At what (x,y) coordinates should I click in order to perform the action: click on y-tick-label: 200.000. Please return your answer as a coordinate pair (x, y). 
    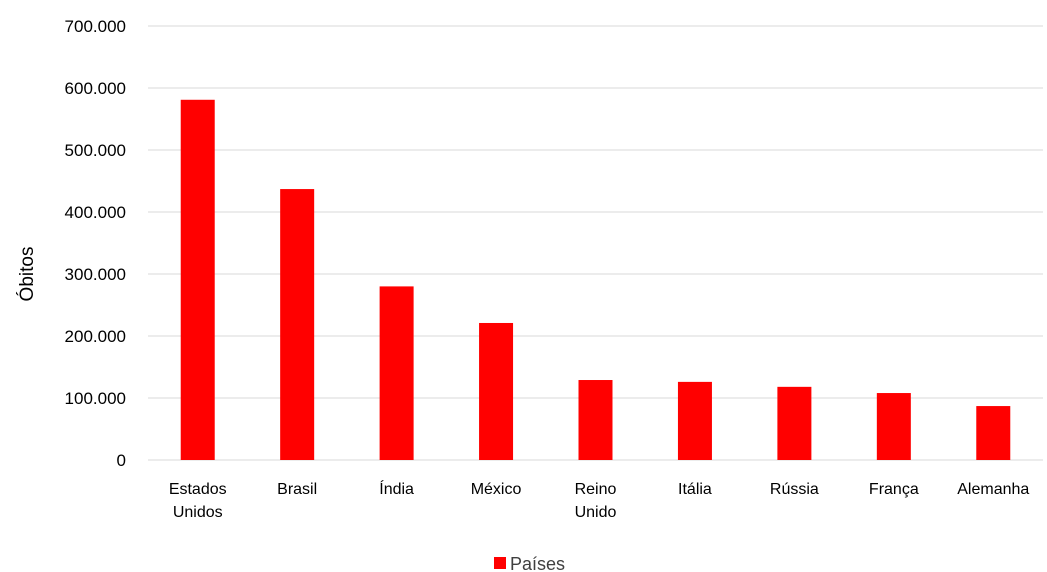
    Looking at the image, I should click on (95, 336).